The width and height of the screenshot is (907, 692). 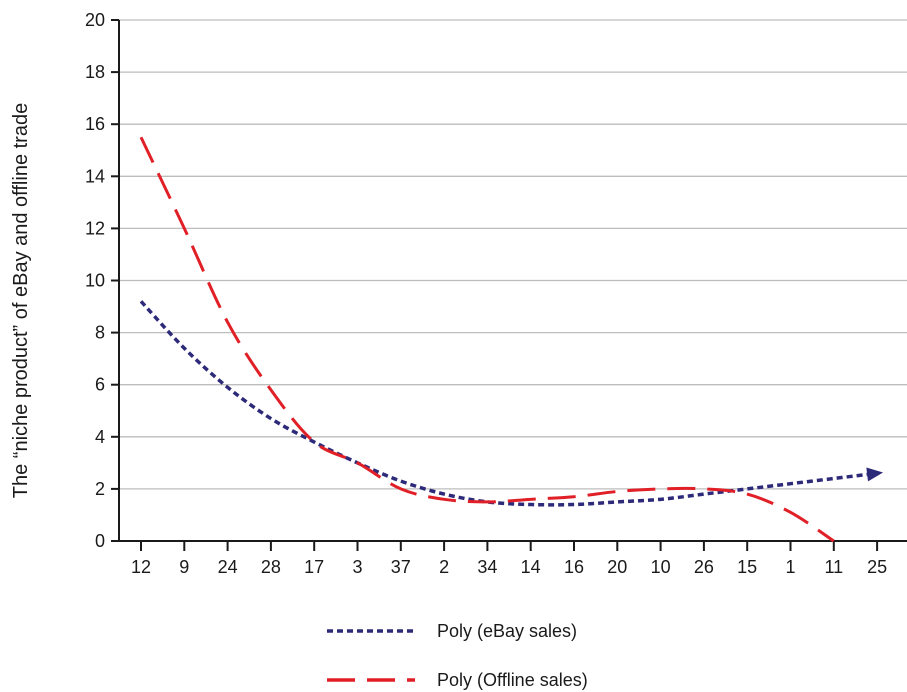 I want to click on x-tick-label: 15, so click(x=747, y=567).